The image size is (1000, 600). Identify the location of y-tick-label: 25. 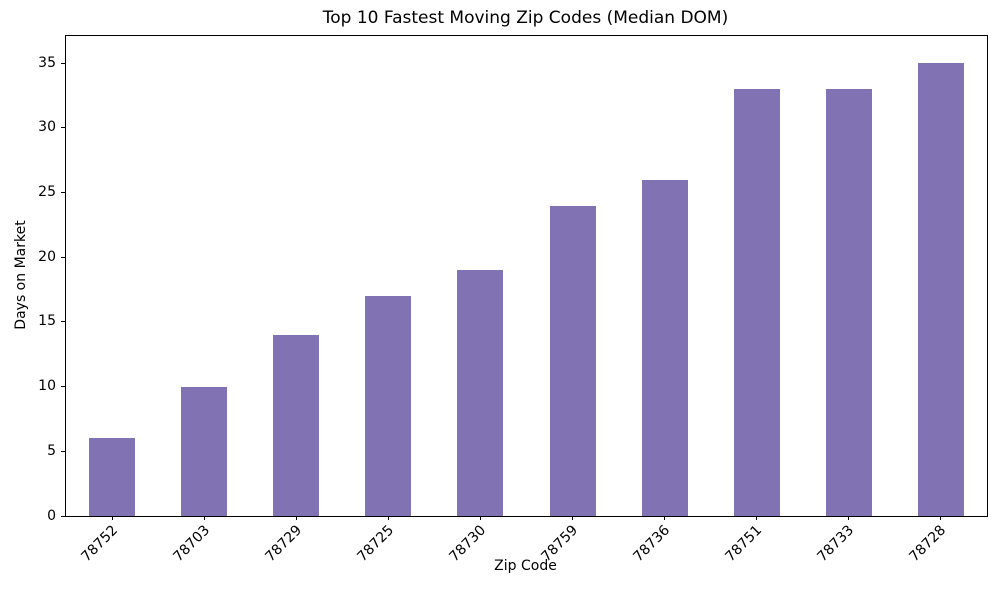
(47, 192).